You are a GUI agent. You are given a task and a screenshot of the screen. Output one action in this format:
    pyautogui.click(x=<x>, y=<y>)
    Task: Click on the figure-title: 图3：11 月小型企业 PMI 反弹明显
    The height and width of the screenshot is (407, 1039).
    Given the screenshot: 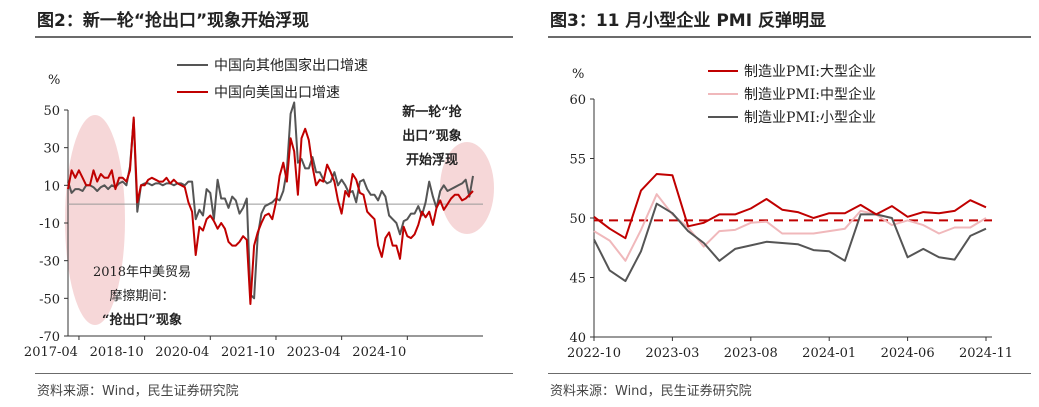 What is the action you would take?
    pyautogui.click(x=688, y=21)
    